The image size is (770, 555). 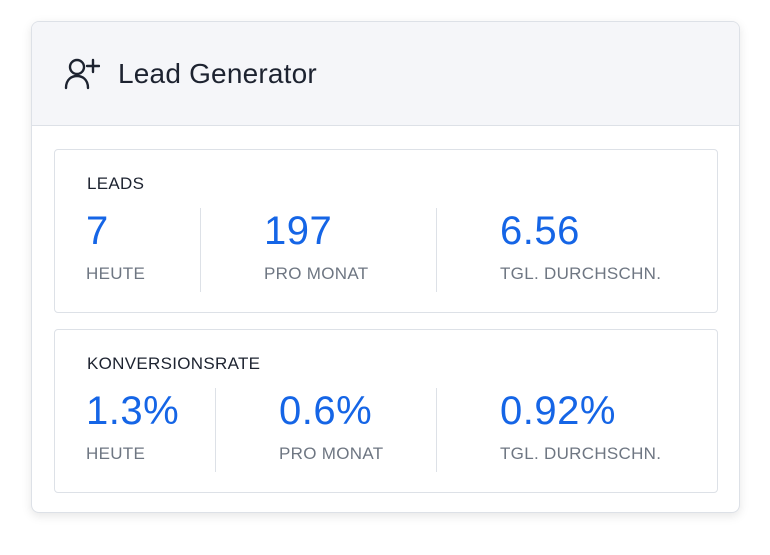 I want to click on conversion-today-value: 1.3%, so click(x=133, y=411).